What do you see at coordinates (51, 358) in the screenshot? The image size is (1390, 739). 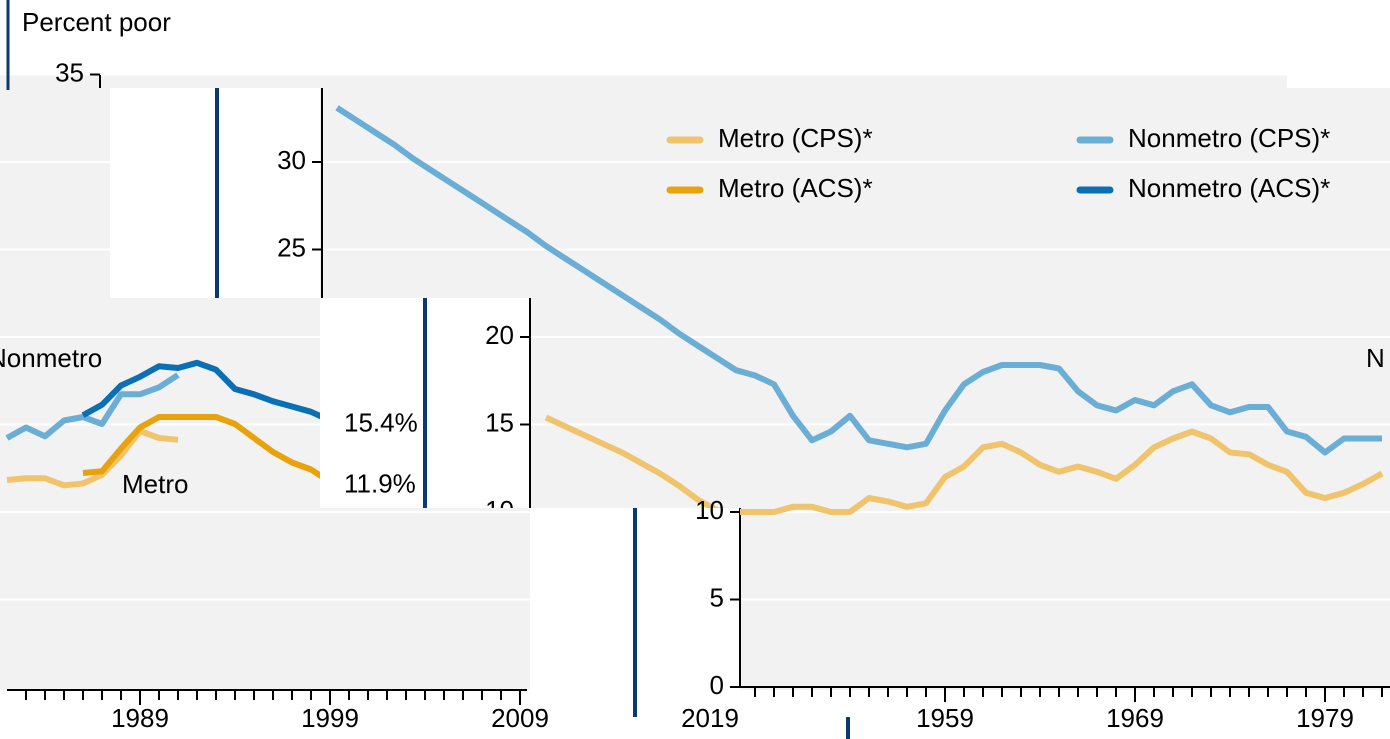 I see `annotation: Nonmetro` at bounding box center [51, 358].